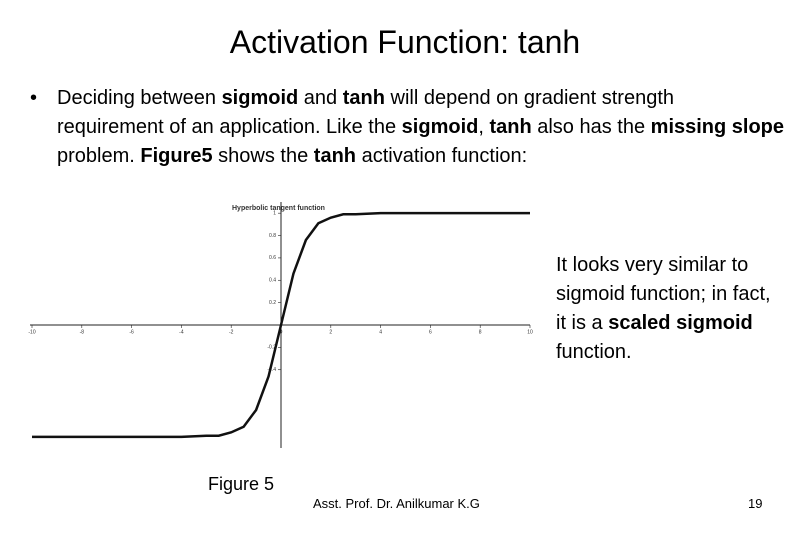  I want to click on x-tick-label: 4, so click(380, 332).